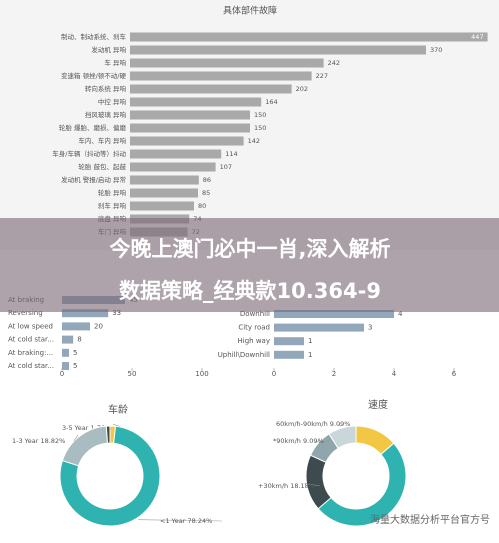  Describe the element at coordinates (454, 374) in the screenshot. I see `x-tick-label: 6` at that location.